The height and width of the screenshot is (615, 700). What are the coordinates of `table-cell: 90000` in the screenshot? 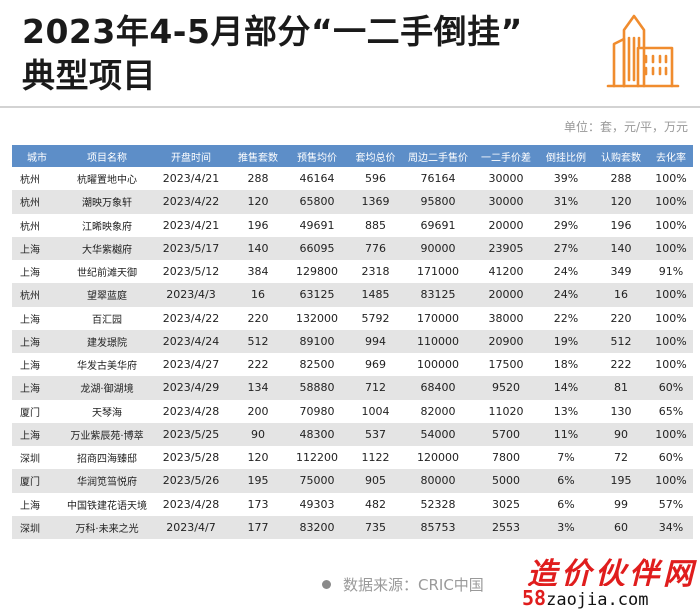 It's located at (438, 248).